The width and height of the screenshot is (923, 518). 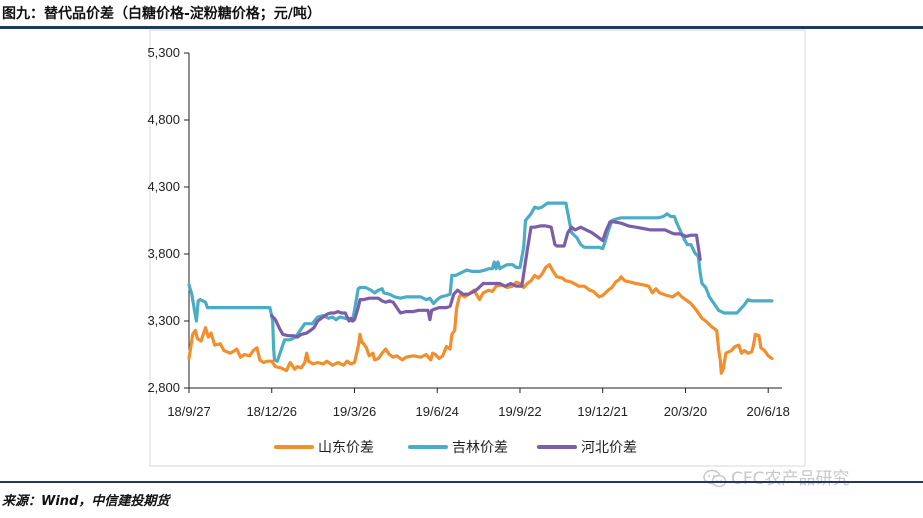 I want to click on y-axis: 2,800 3,300 3,800 4,300 4,800 5,300, so click(x=168, y=220).